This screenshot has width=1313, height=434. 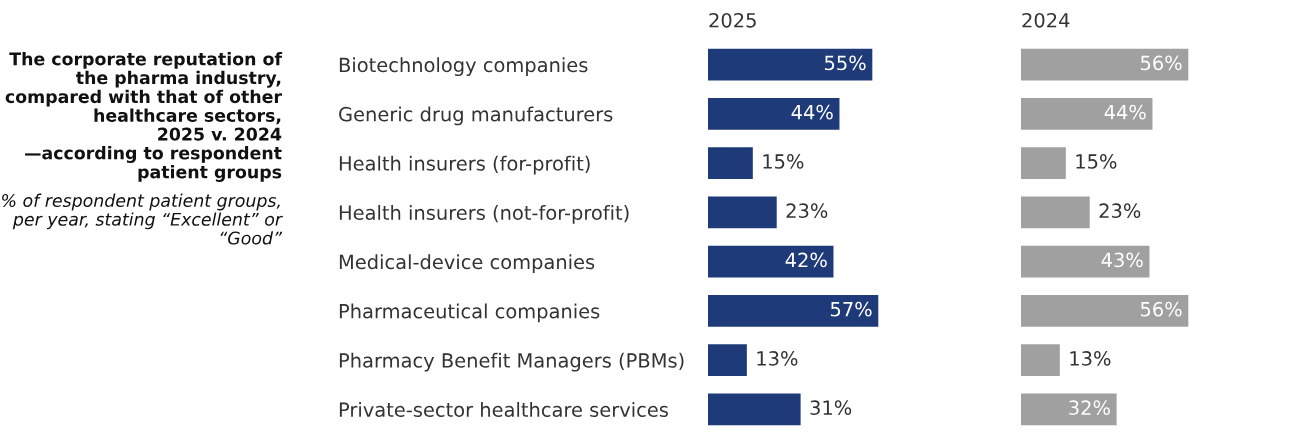 What do you see at coordinates (142, 219) in the screenshot?
I see `text: % of respondent patient groups, per year, stating “Excellent” or “Good”` at bounding box center [142, 219].